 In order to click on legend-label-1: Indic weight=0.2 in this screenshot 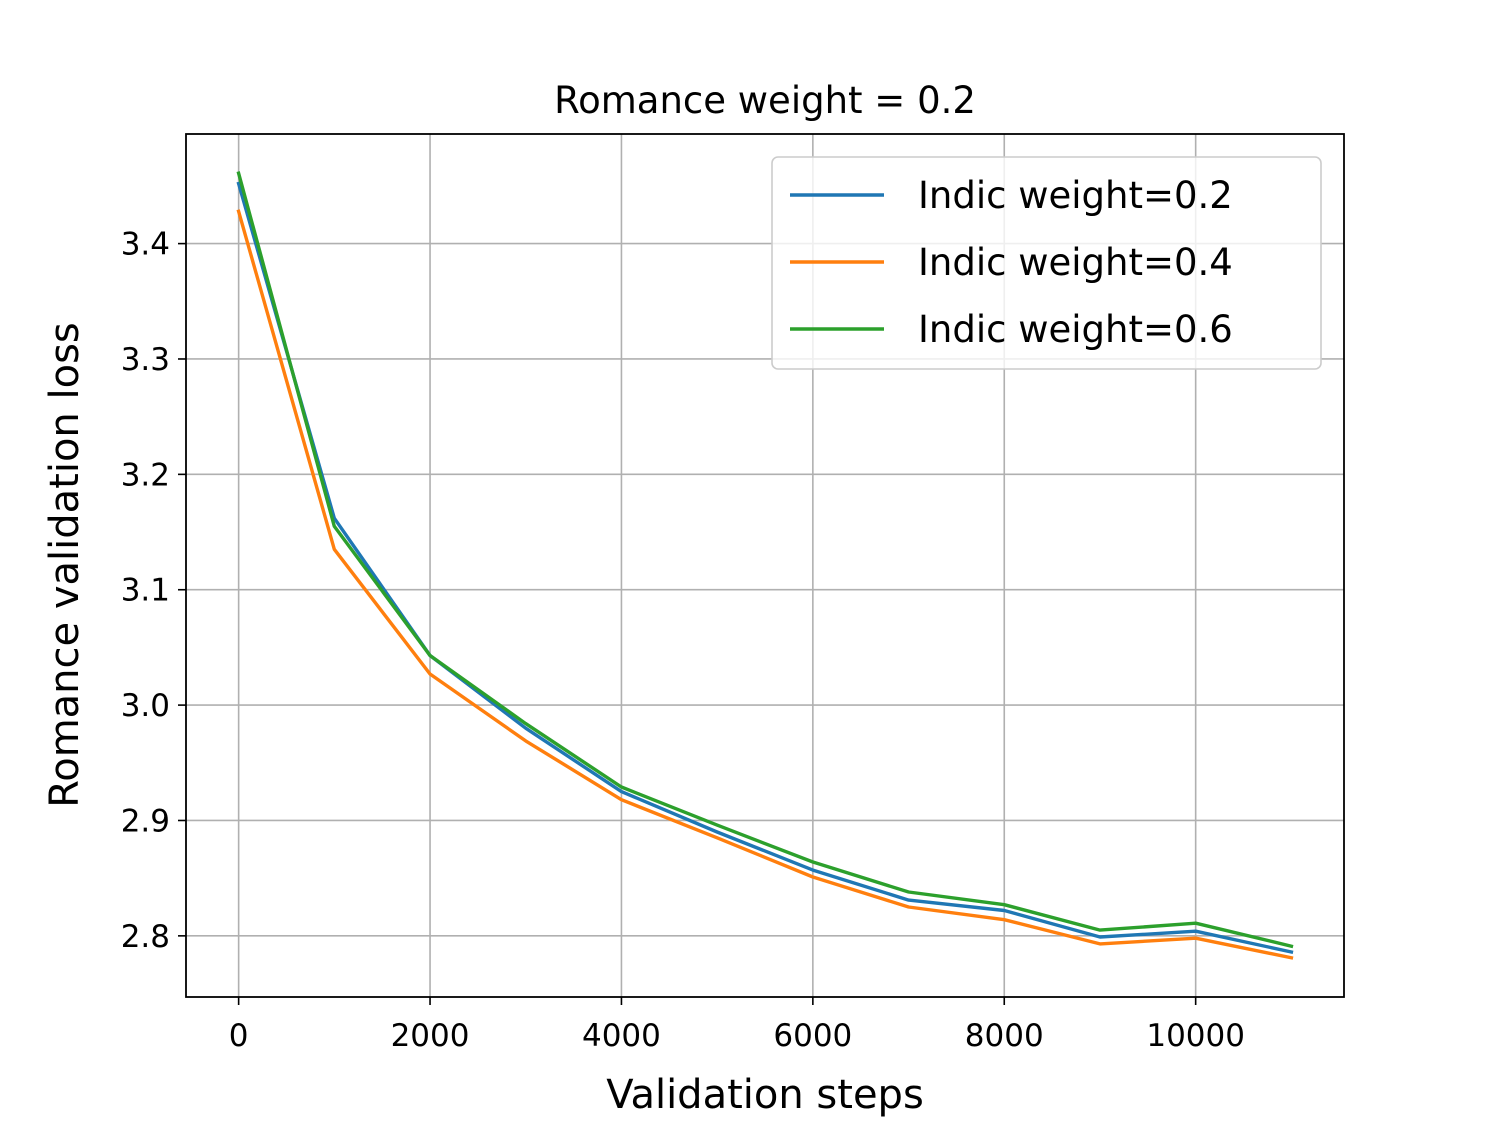, I will do `click(1075, 195)`.